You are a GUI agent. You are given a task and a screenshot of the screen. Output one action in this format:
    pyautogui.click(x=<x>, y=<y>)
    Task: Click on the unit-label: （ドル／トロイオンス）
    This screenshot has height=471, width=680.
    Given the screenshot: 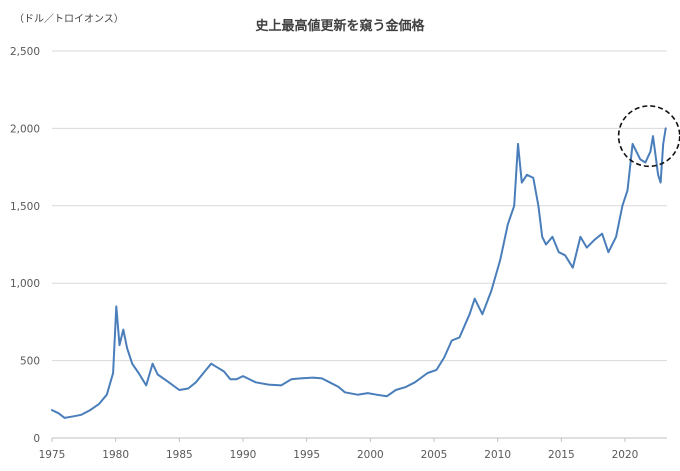 What is the action you would take?
    pyautogui.click(x=69, y=19)
    